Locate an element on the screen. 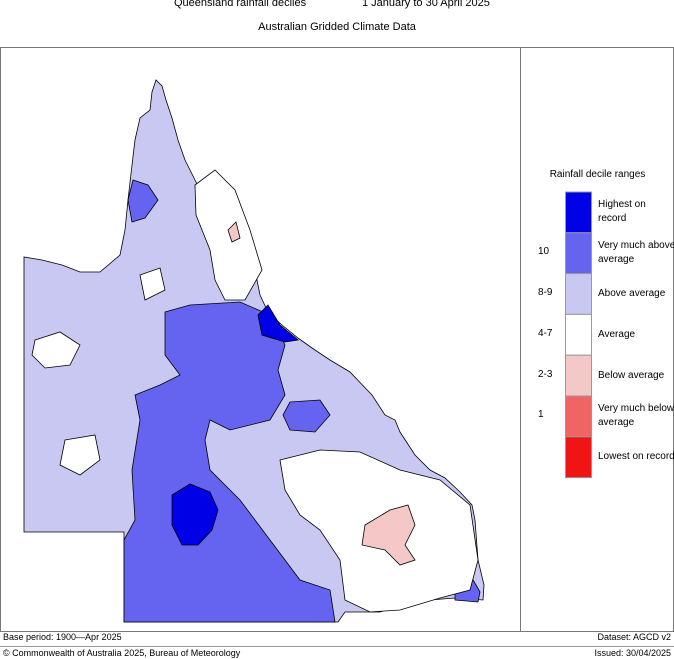 The image size is (674, 659). legend-title: Rainfall decile ranges is located at coordinates (597, 174).